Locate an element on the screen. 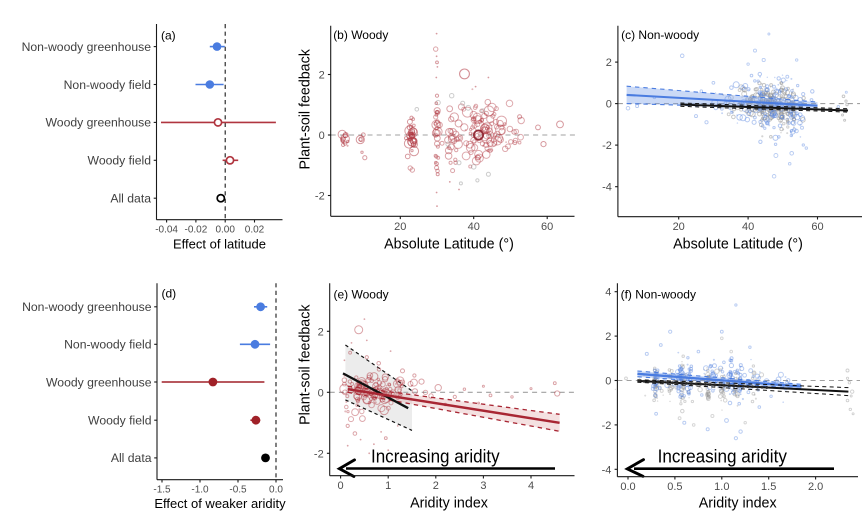 Image resolution: width=865 pixels, height=524 pixels. svg-text: Effect of weaker aridity is located at coordinates (220, 503).